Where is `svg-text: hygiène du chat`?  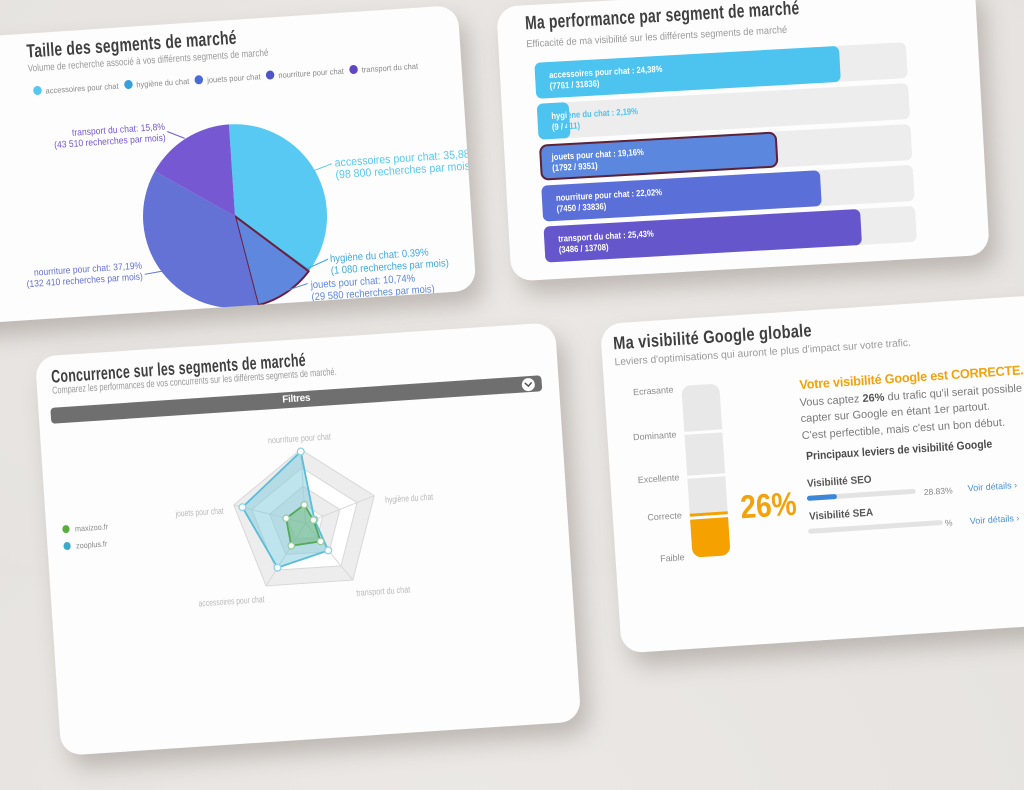 svg-text: hygiène du chat is located at coordinates (409, 498).